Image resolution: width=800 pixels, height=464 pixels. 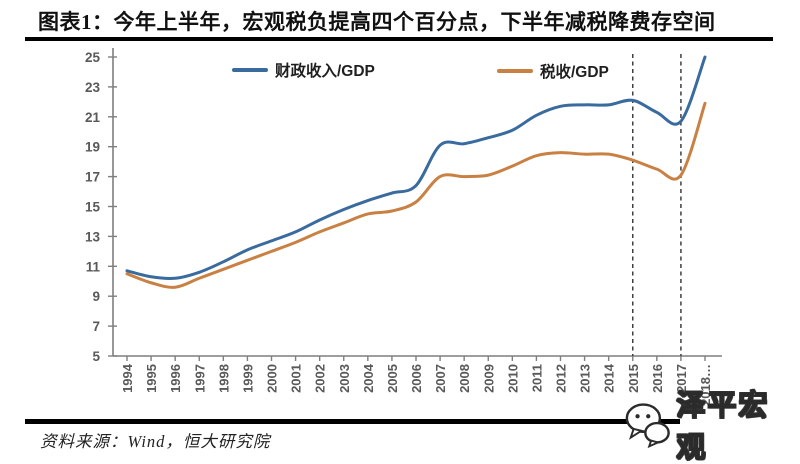 I want to click on legend-label-fiscal: 财政收入/GDP, so click(x=325, y=71).